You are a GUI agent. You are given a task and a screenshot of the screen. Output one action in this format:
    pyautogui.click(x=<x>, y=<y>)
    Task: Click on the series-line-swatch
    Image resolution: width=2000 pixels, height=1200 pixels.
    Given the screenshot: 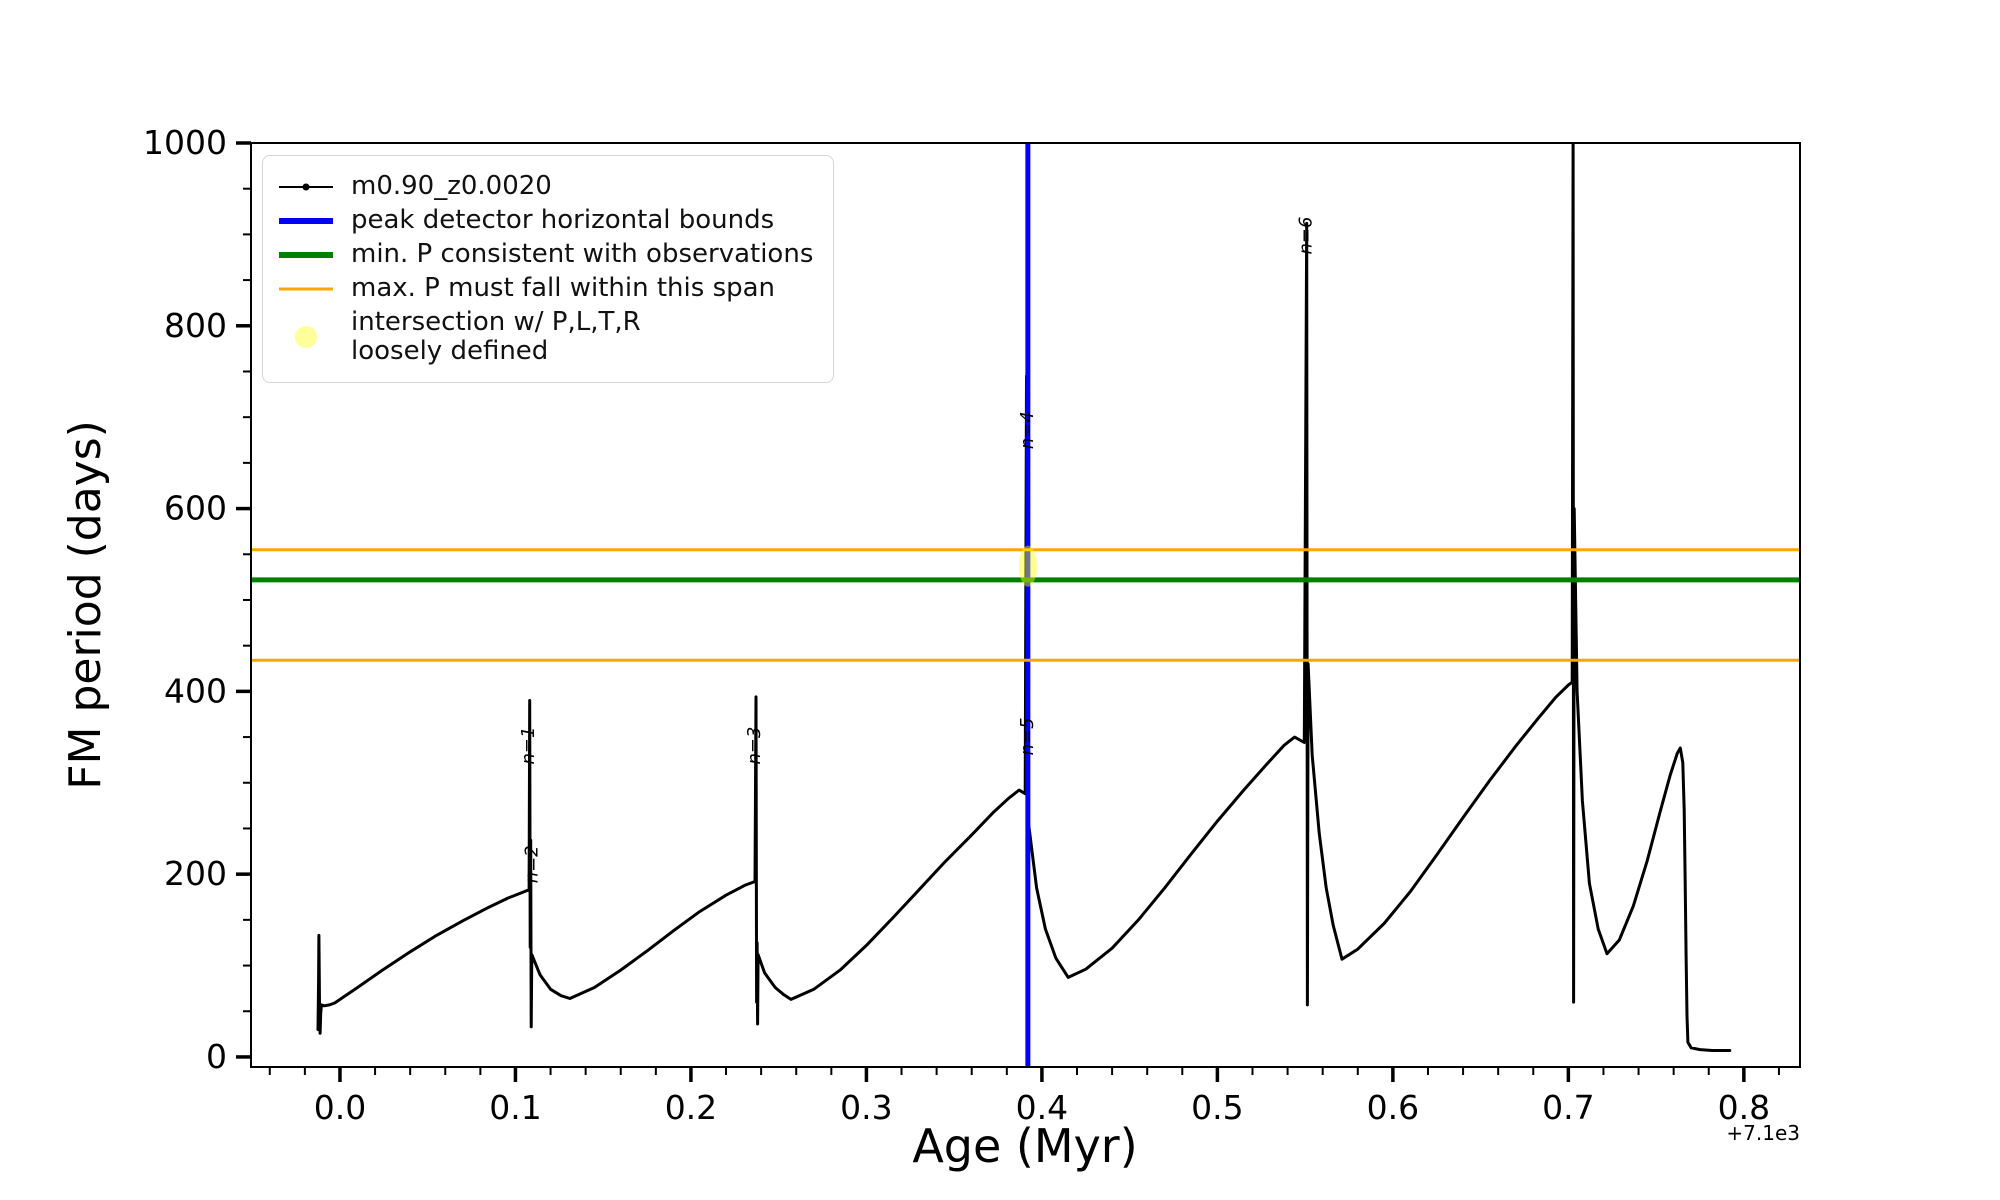 What is the action you would take?
    pyautogui.click(x=306, y=187)
    